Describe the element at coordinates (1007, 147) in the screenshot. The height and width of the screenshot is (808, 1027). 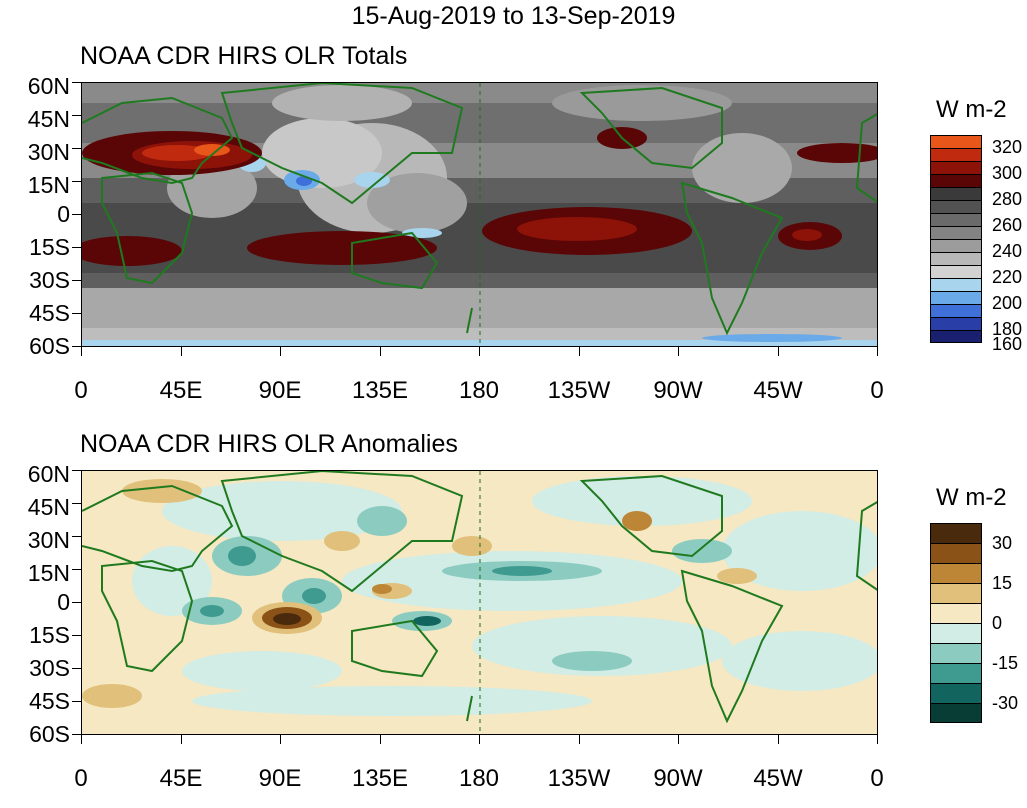
I see `colorbar-label: 320` at that location.